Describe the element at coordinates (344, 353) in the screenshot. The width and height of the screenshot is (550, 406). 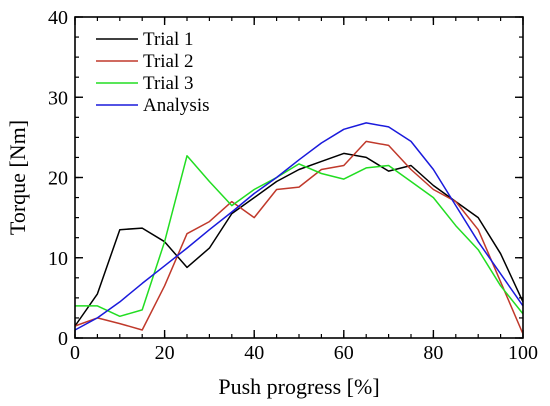
I see `x-tick-label: 60` at that location.